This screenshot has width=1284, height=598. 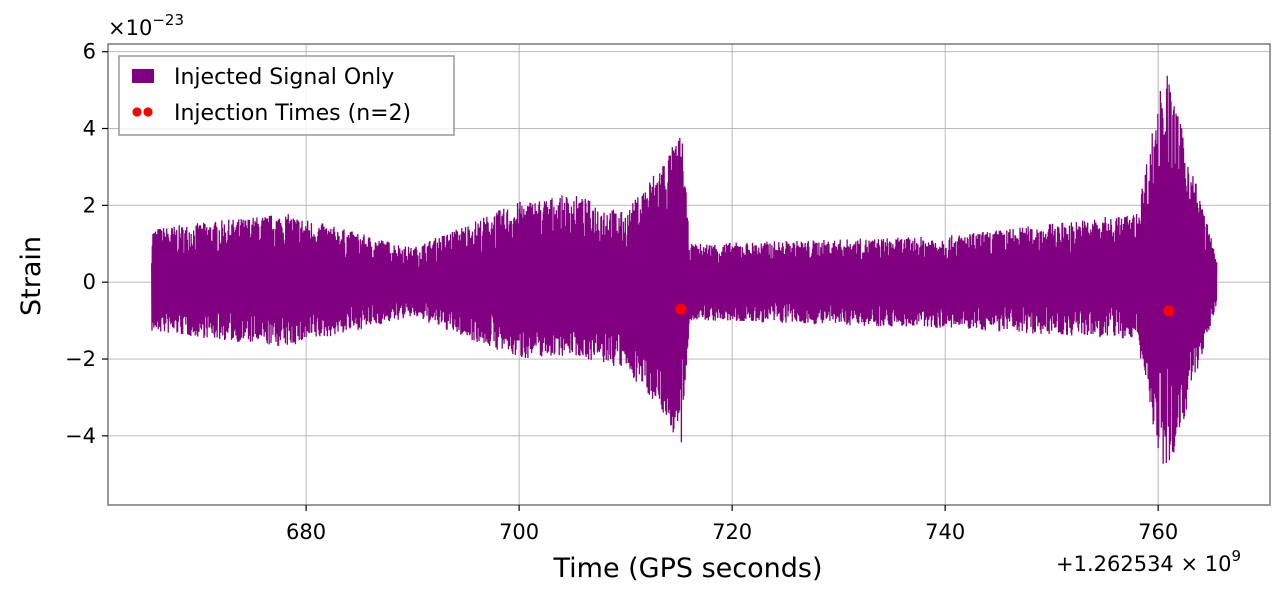 What do you see at coordinates (687, 568) in the screenshot?
I see `x-axis-label: Time (GPS seconds)` at bounding box center [687, 568].